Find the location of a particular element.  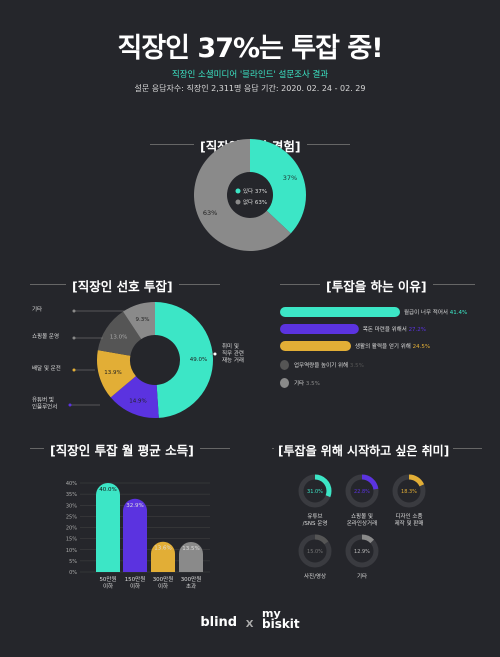

hobby-category-label: 기타 is located at coordinates (362, 576).